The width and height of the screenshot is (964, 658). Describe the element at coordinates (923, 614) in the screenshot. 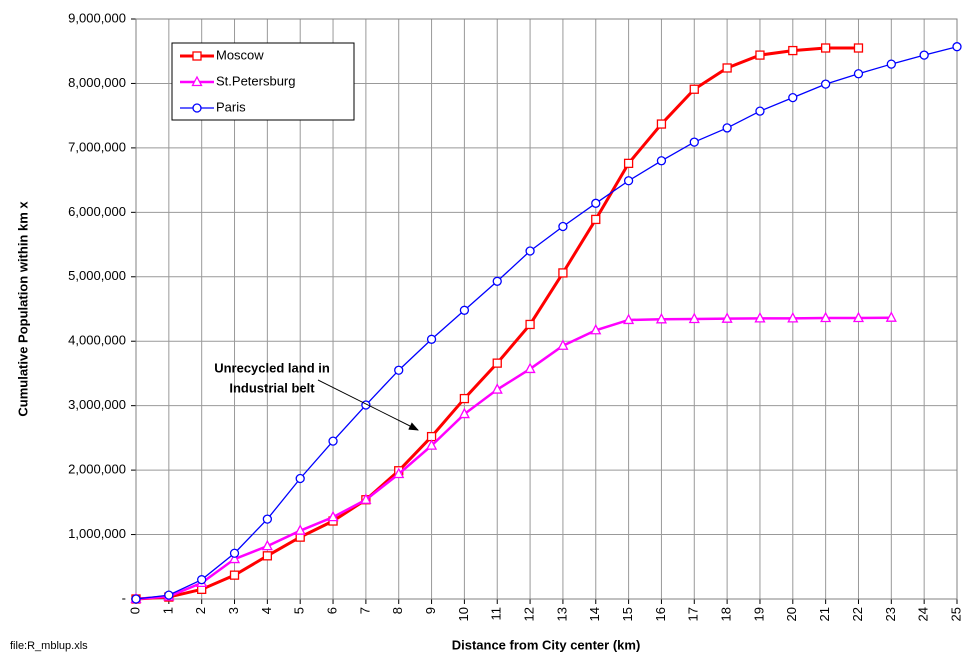

I see `x-tick-label: 24` at that location.